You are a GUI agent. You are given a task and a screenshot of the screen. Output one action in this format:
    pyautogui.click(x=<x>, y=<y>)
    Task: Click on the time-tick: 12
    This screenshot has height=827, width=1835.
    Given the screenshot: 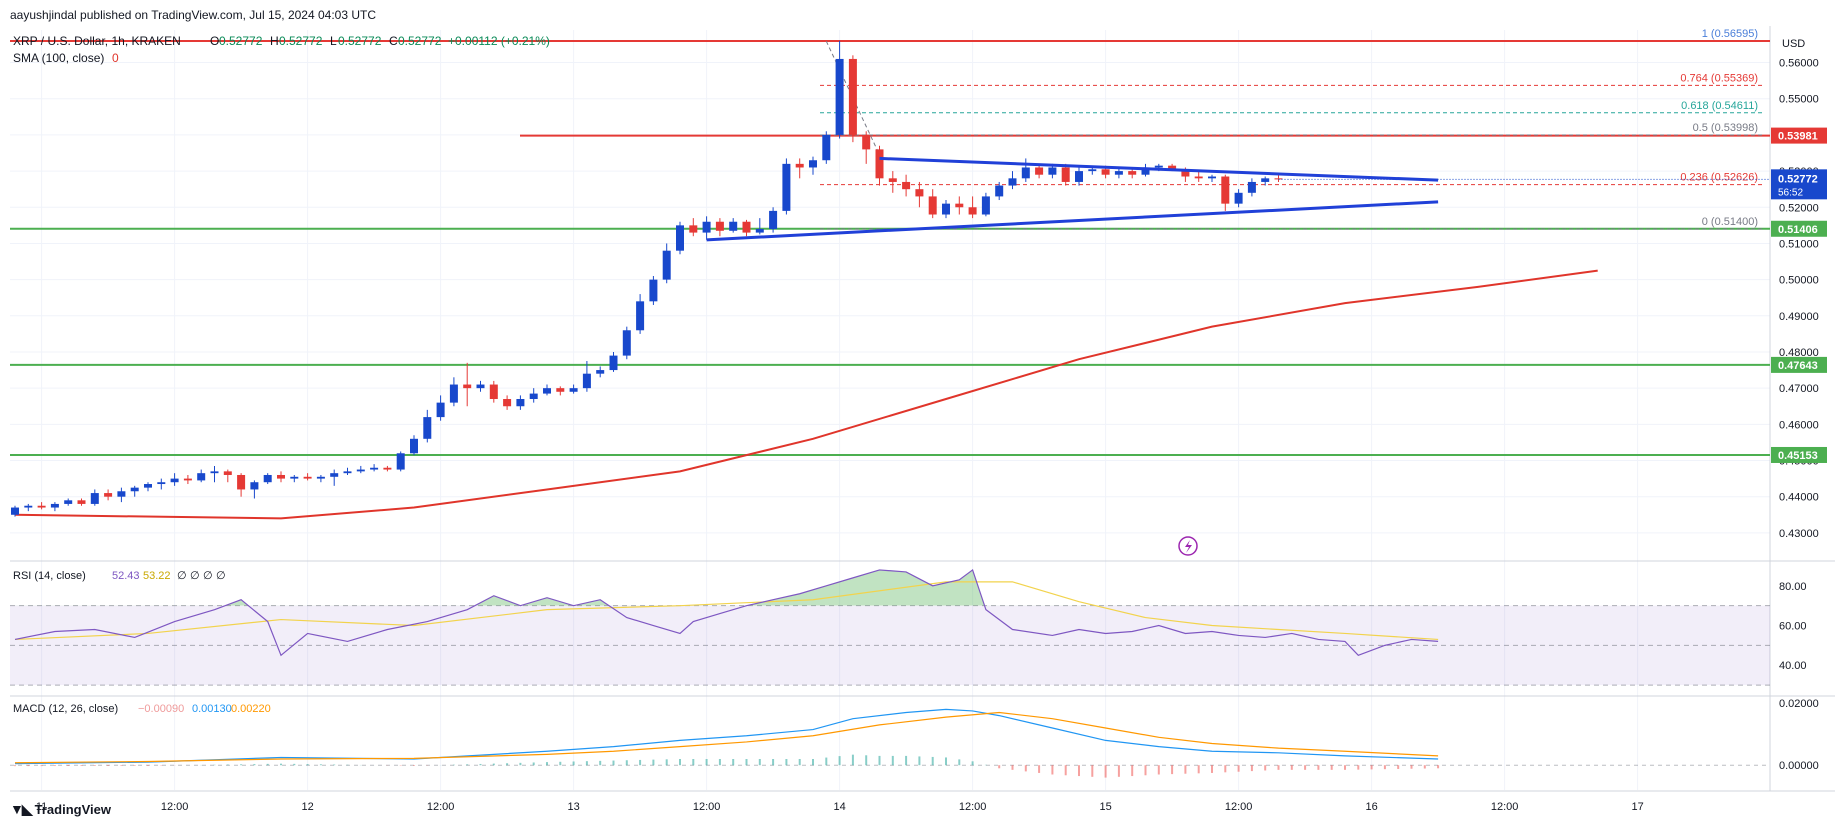 What is the action you would take?
    pyautogui.click(x=307, y=807)
    